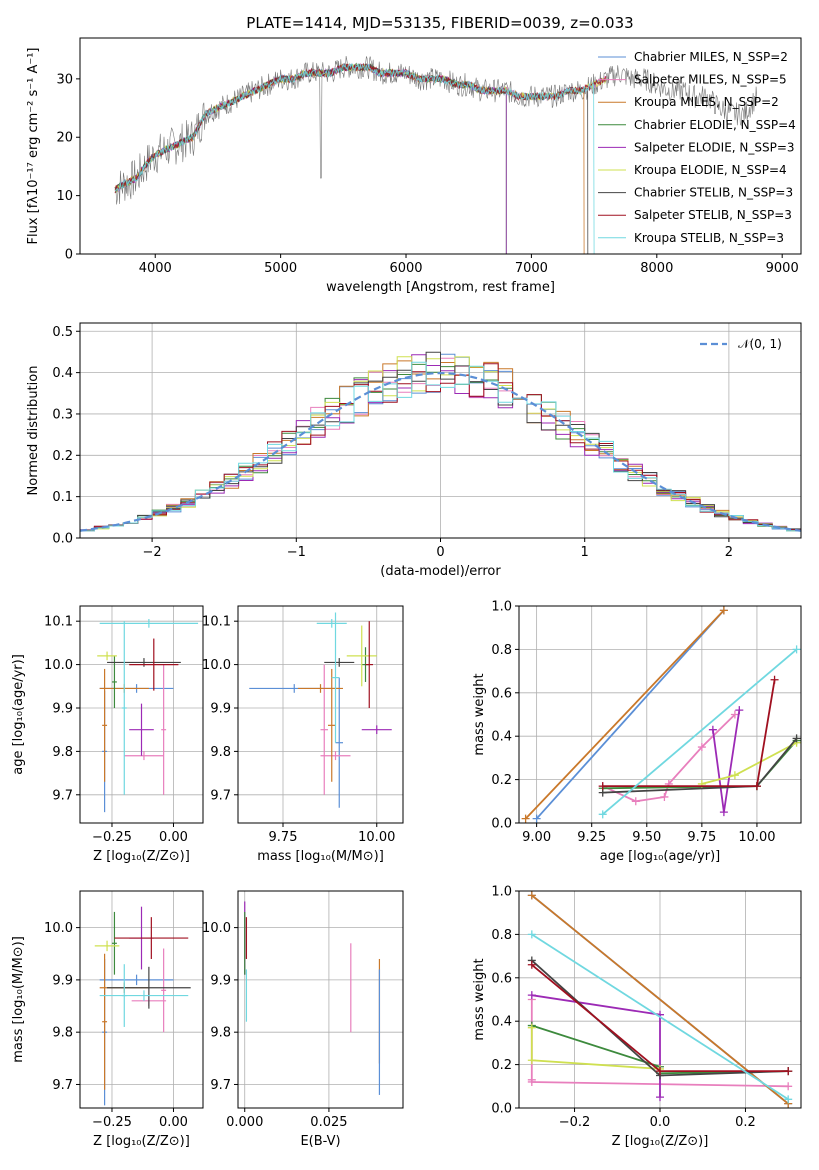 This screenshot has width=819, height=1170. What do you see at coordinates (713, 215) in the screenshot?
I see `legend-label: Salpeter STELIB, N_SSP=3` at bounding box center [713, 215].